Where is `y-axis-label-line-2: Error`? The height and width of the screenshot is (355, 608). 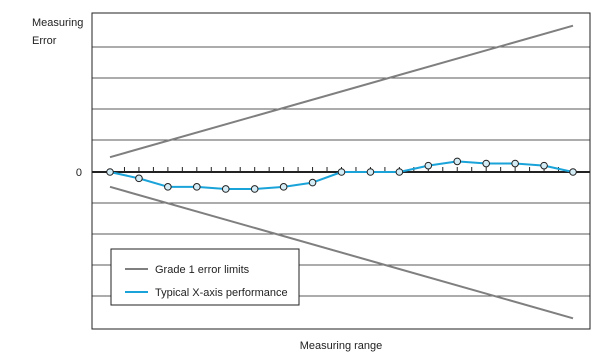 y-axis-label-line-2: Error is located at coordinates (44, 41).